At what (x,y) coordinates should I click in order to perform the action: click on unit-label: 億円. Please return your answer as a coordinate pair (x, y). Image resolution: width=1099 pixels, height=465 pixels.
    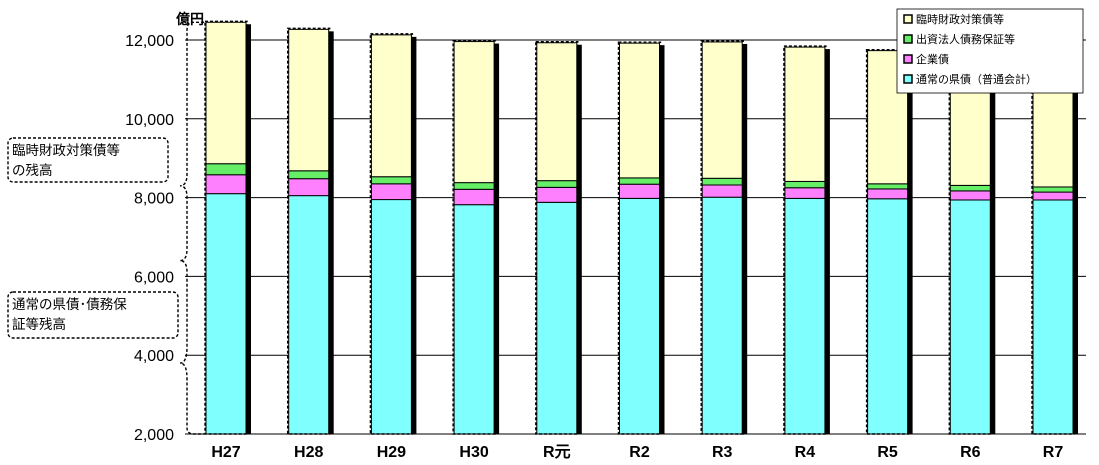
    Looking at the image, I should click on (190, 19).